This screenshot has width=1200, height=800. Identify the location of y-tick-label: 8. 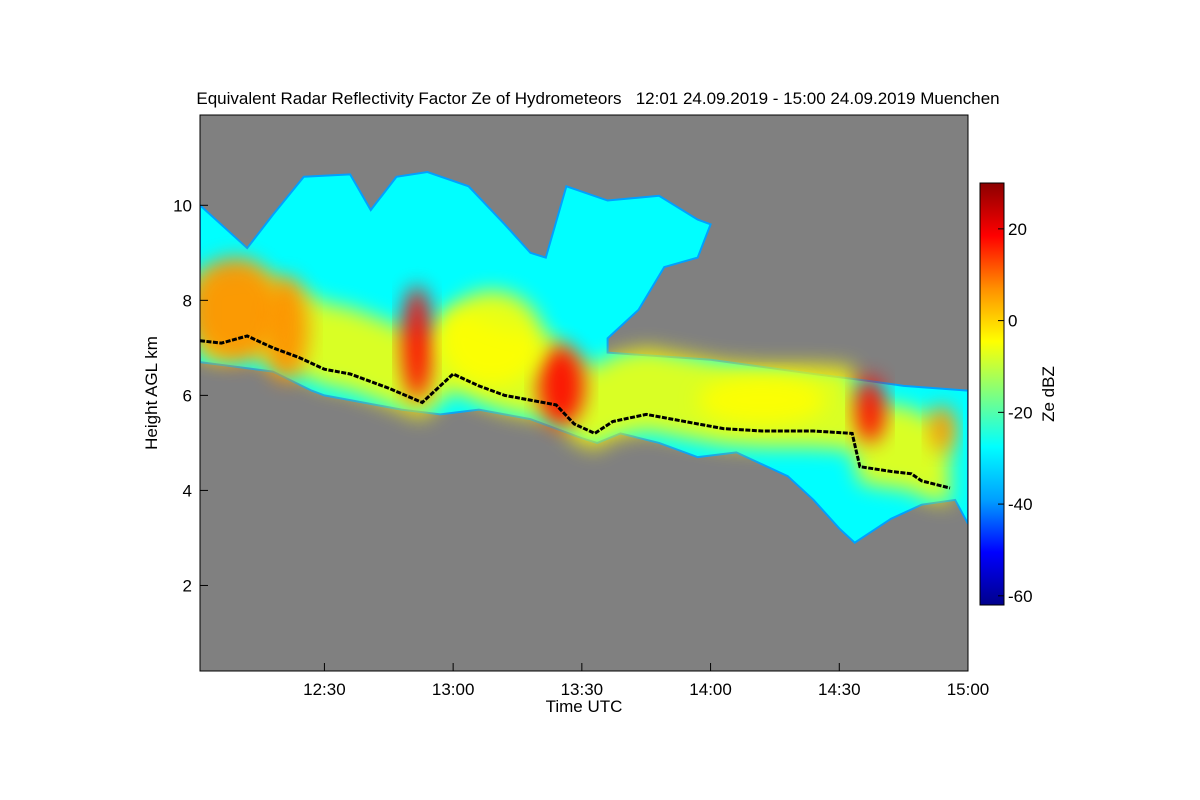
(187, 300).